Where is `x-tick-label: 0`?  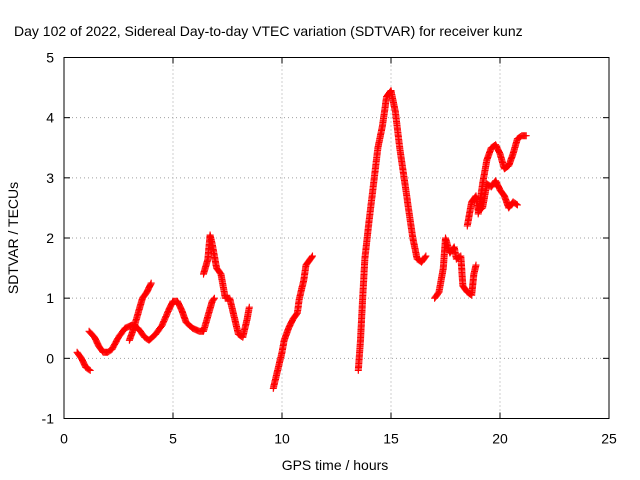 x-tick-label: 0 is located at coordinates (64, 439).